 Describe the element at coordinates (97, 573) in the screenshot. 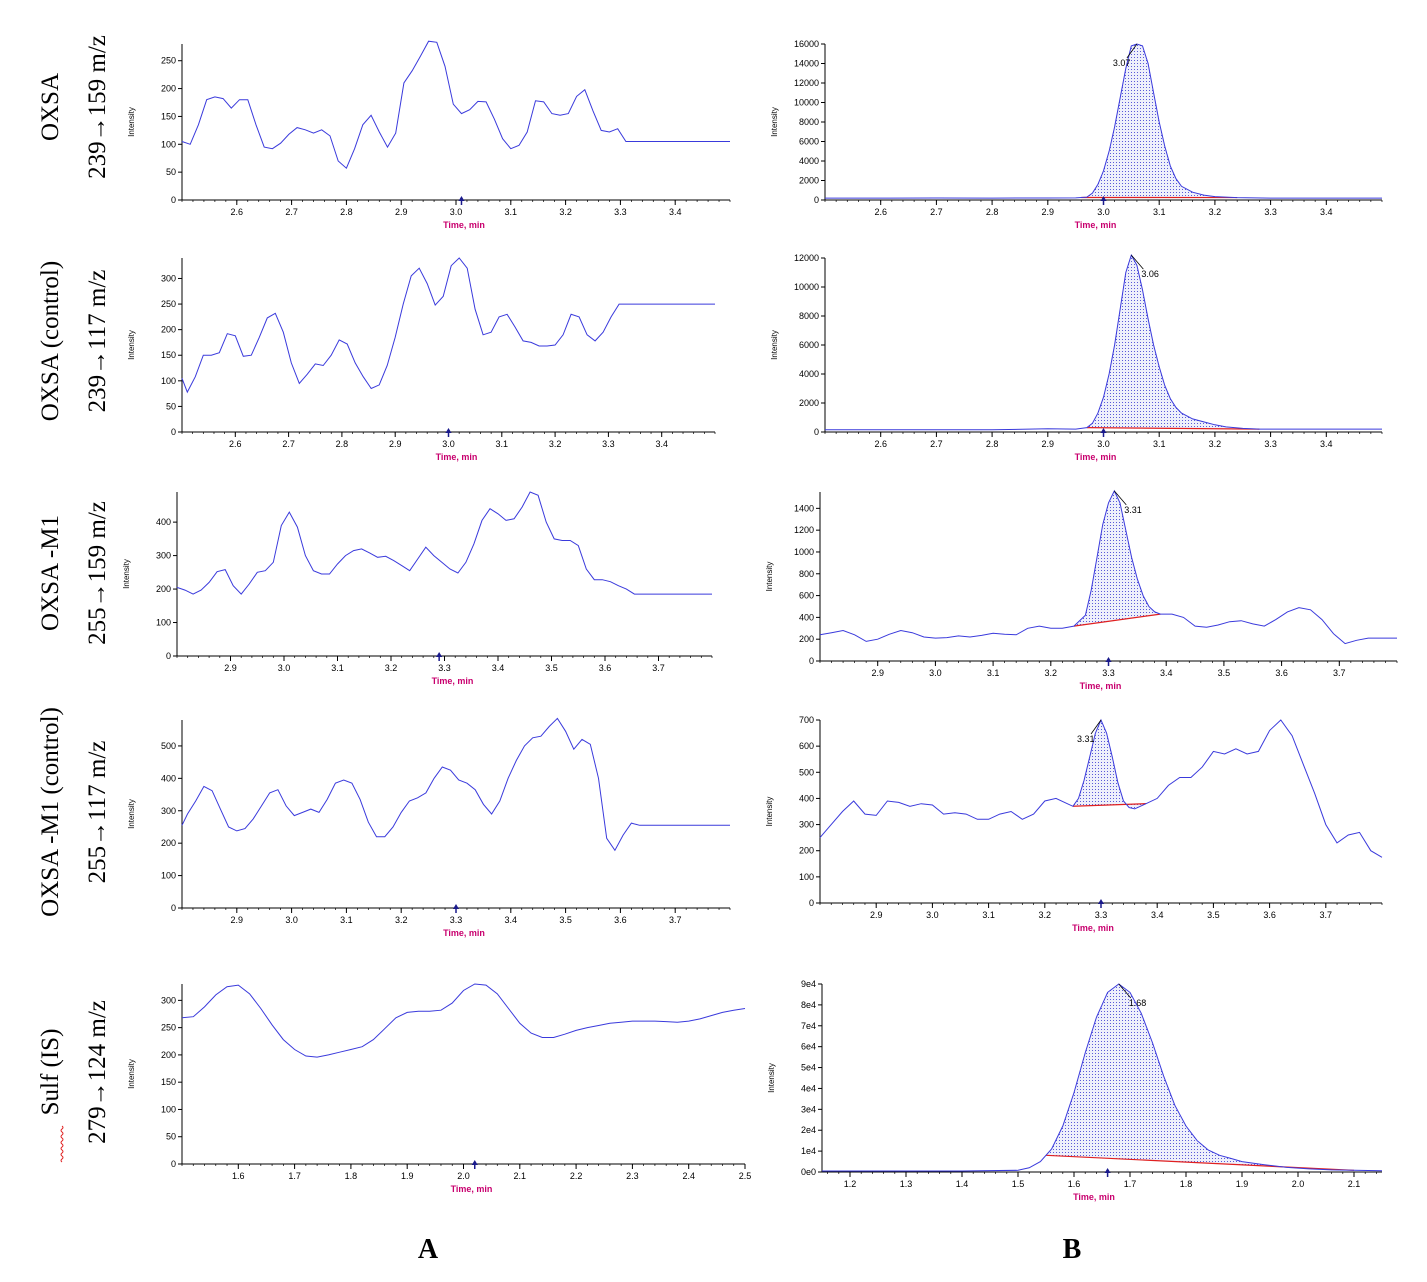

I see `row-label-transition: 255→159 m/z` at that location.